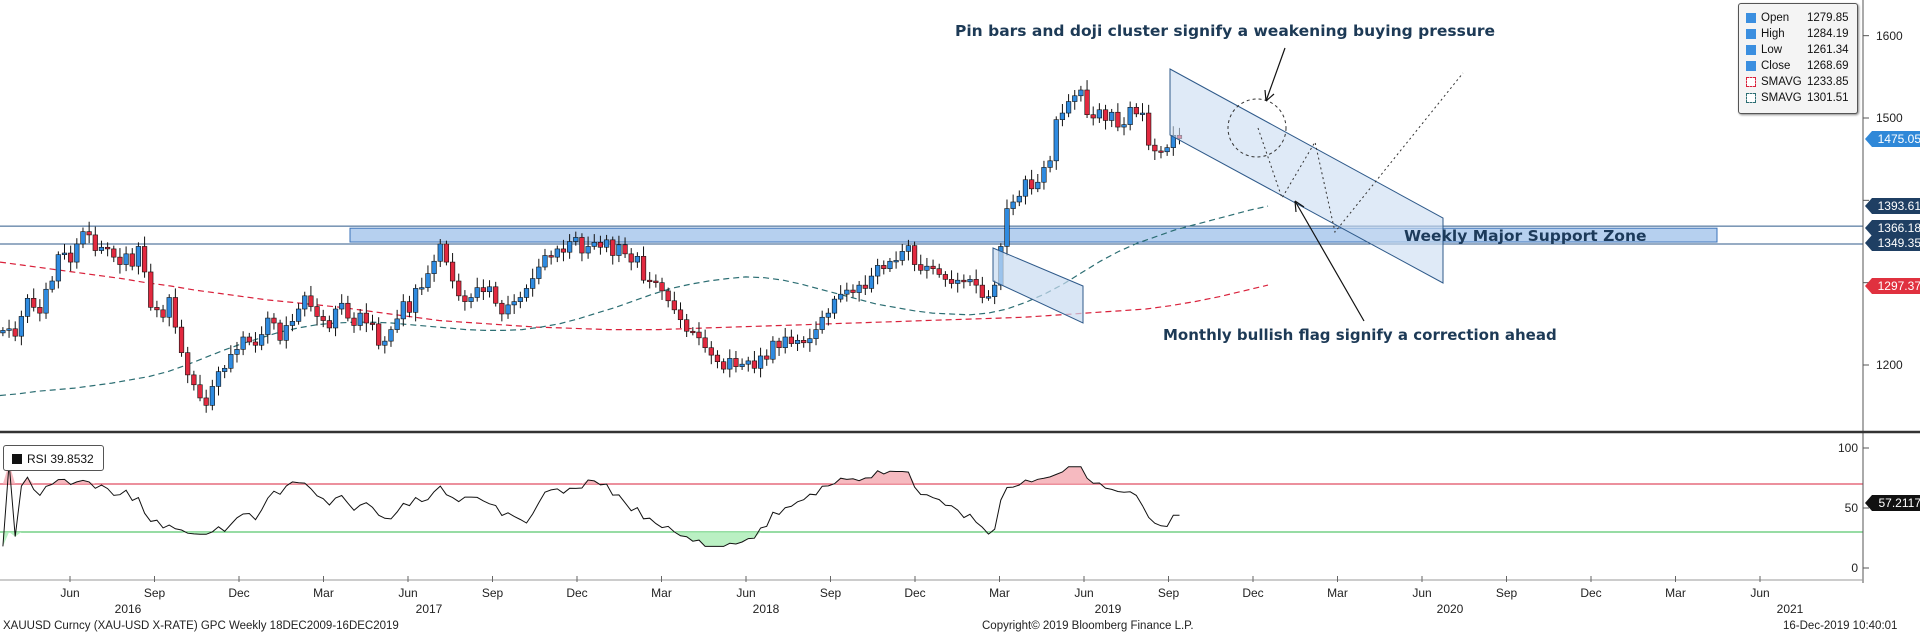 The width and height of the screenshot is (1920, 636). What do you see at coordinates (1798, 98) in the screenshot?
I see `legend-row: SMAVG 1301.51` at bounding box center [1798, 98].